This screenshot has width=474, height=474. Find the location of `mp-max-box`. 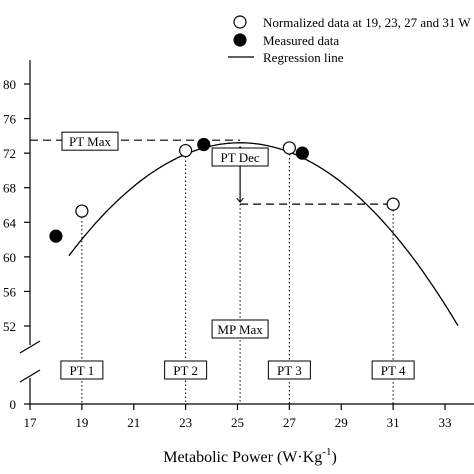

mp-max-box is located at coordinates (240, 329).